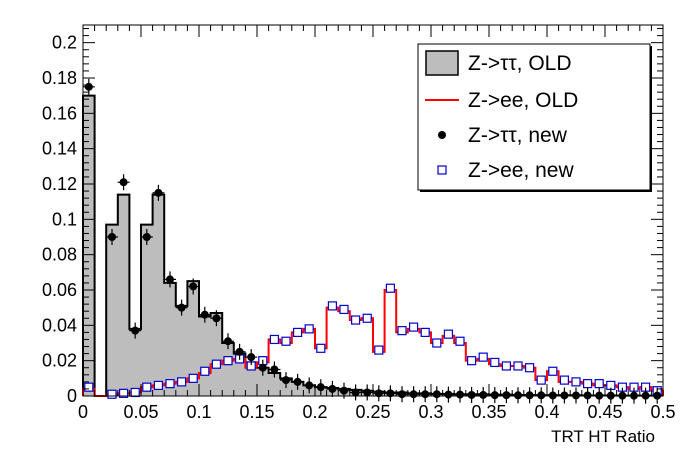 The height and width of the screenshot is (472, 696). What do you see at coordinates (442, 170) in the screenshot?
I see `legend-symbol-ee-new` at bounding box center [442, 170].